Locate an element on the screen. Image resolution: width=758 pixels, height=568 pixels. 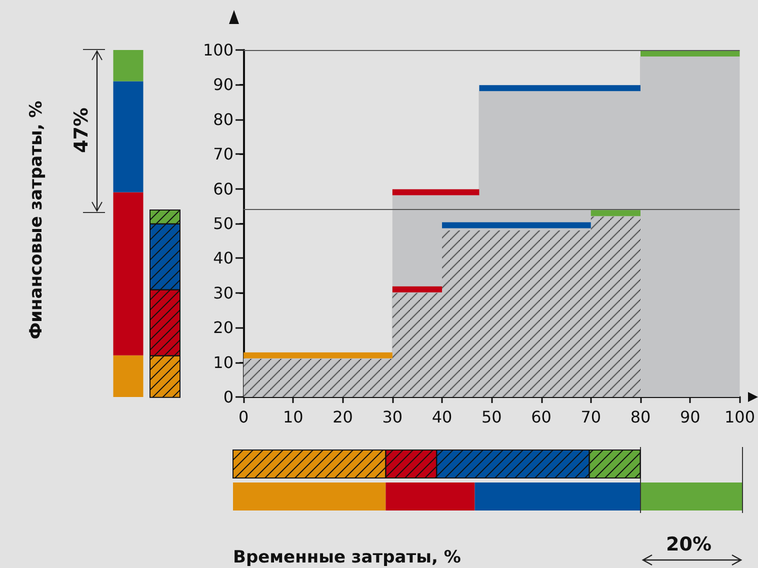
x-tick-label: 10 is located at coordinates (293, 417).